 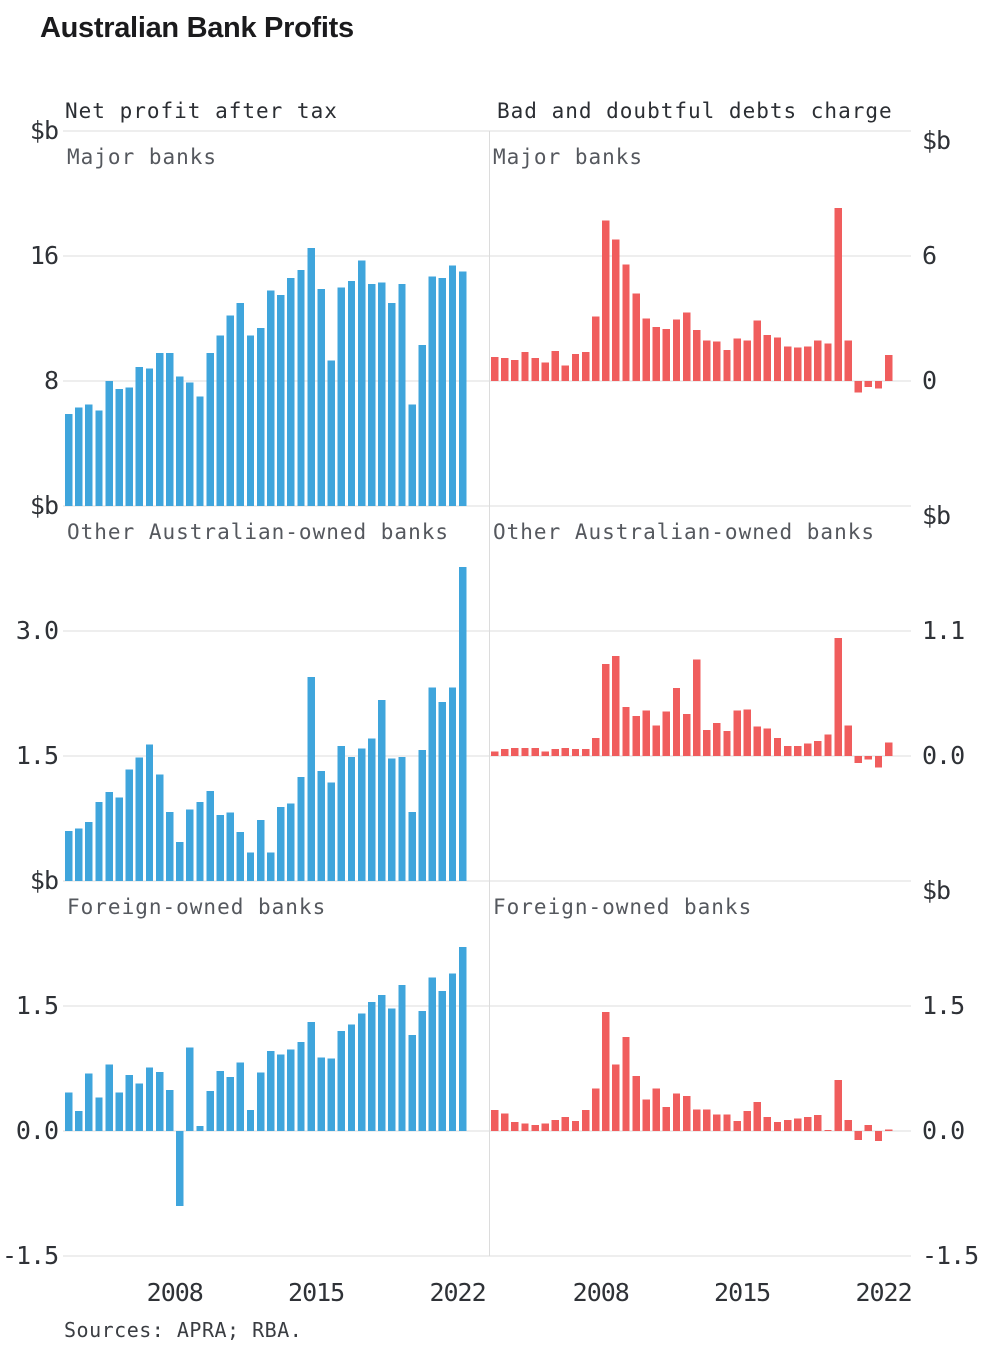 I want to click on y-axis-label: 6, so click(x=929, y=255).